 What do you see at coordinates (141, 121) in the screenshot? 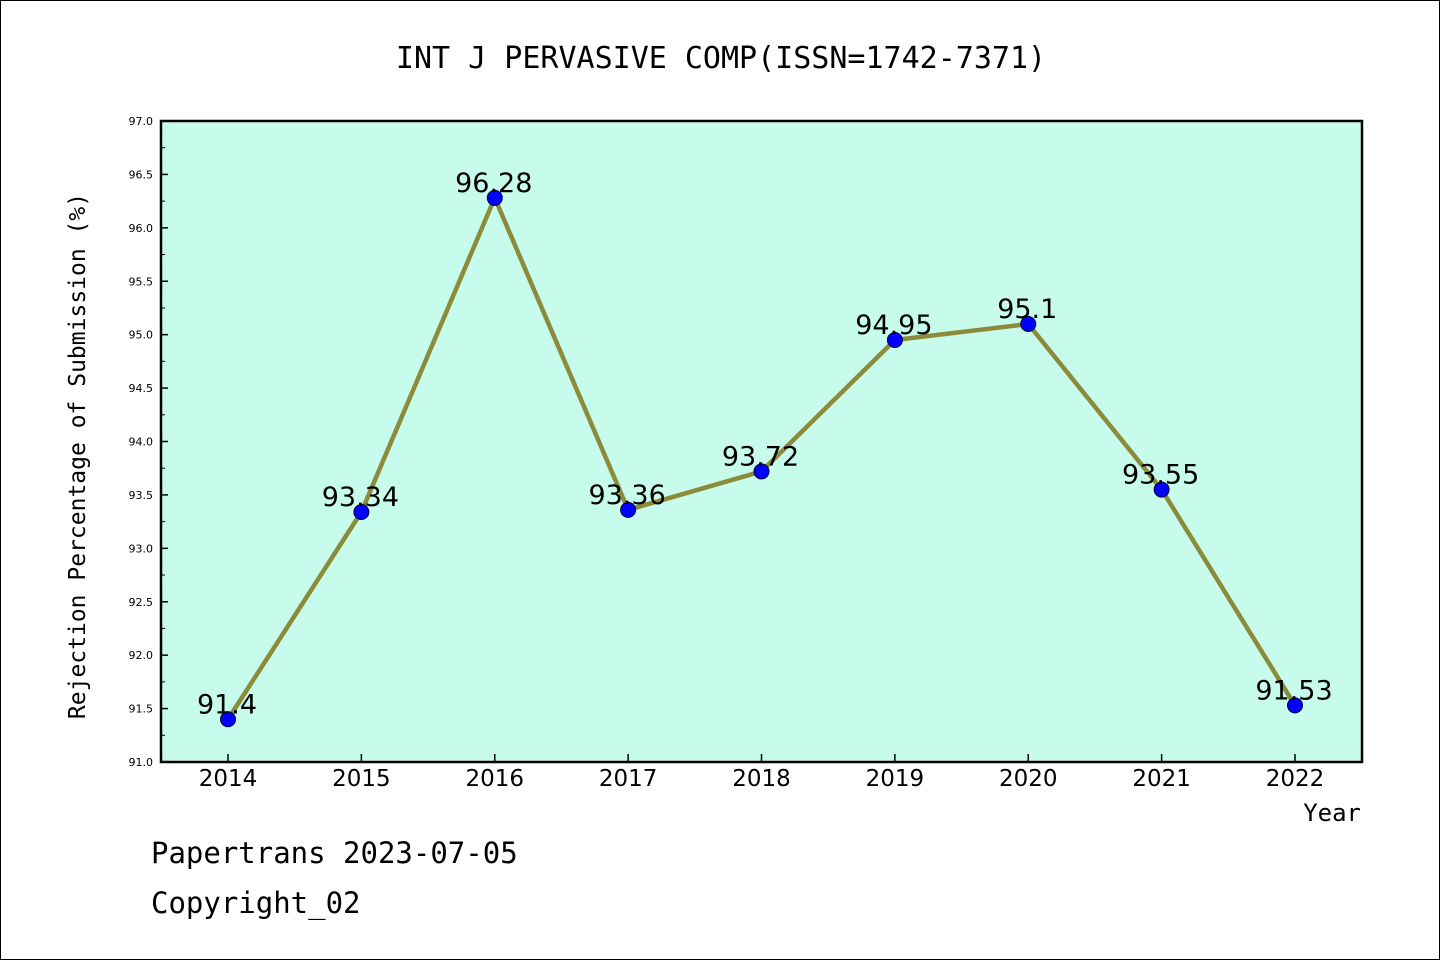
I see `y-tick-label: 97.0` at bounding box center [141, 121].